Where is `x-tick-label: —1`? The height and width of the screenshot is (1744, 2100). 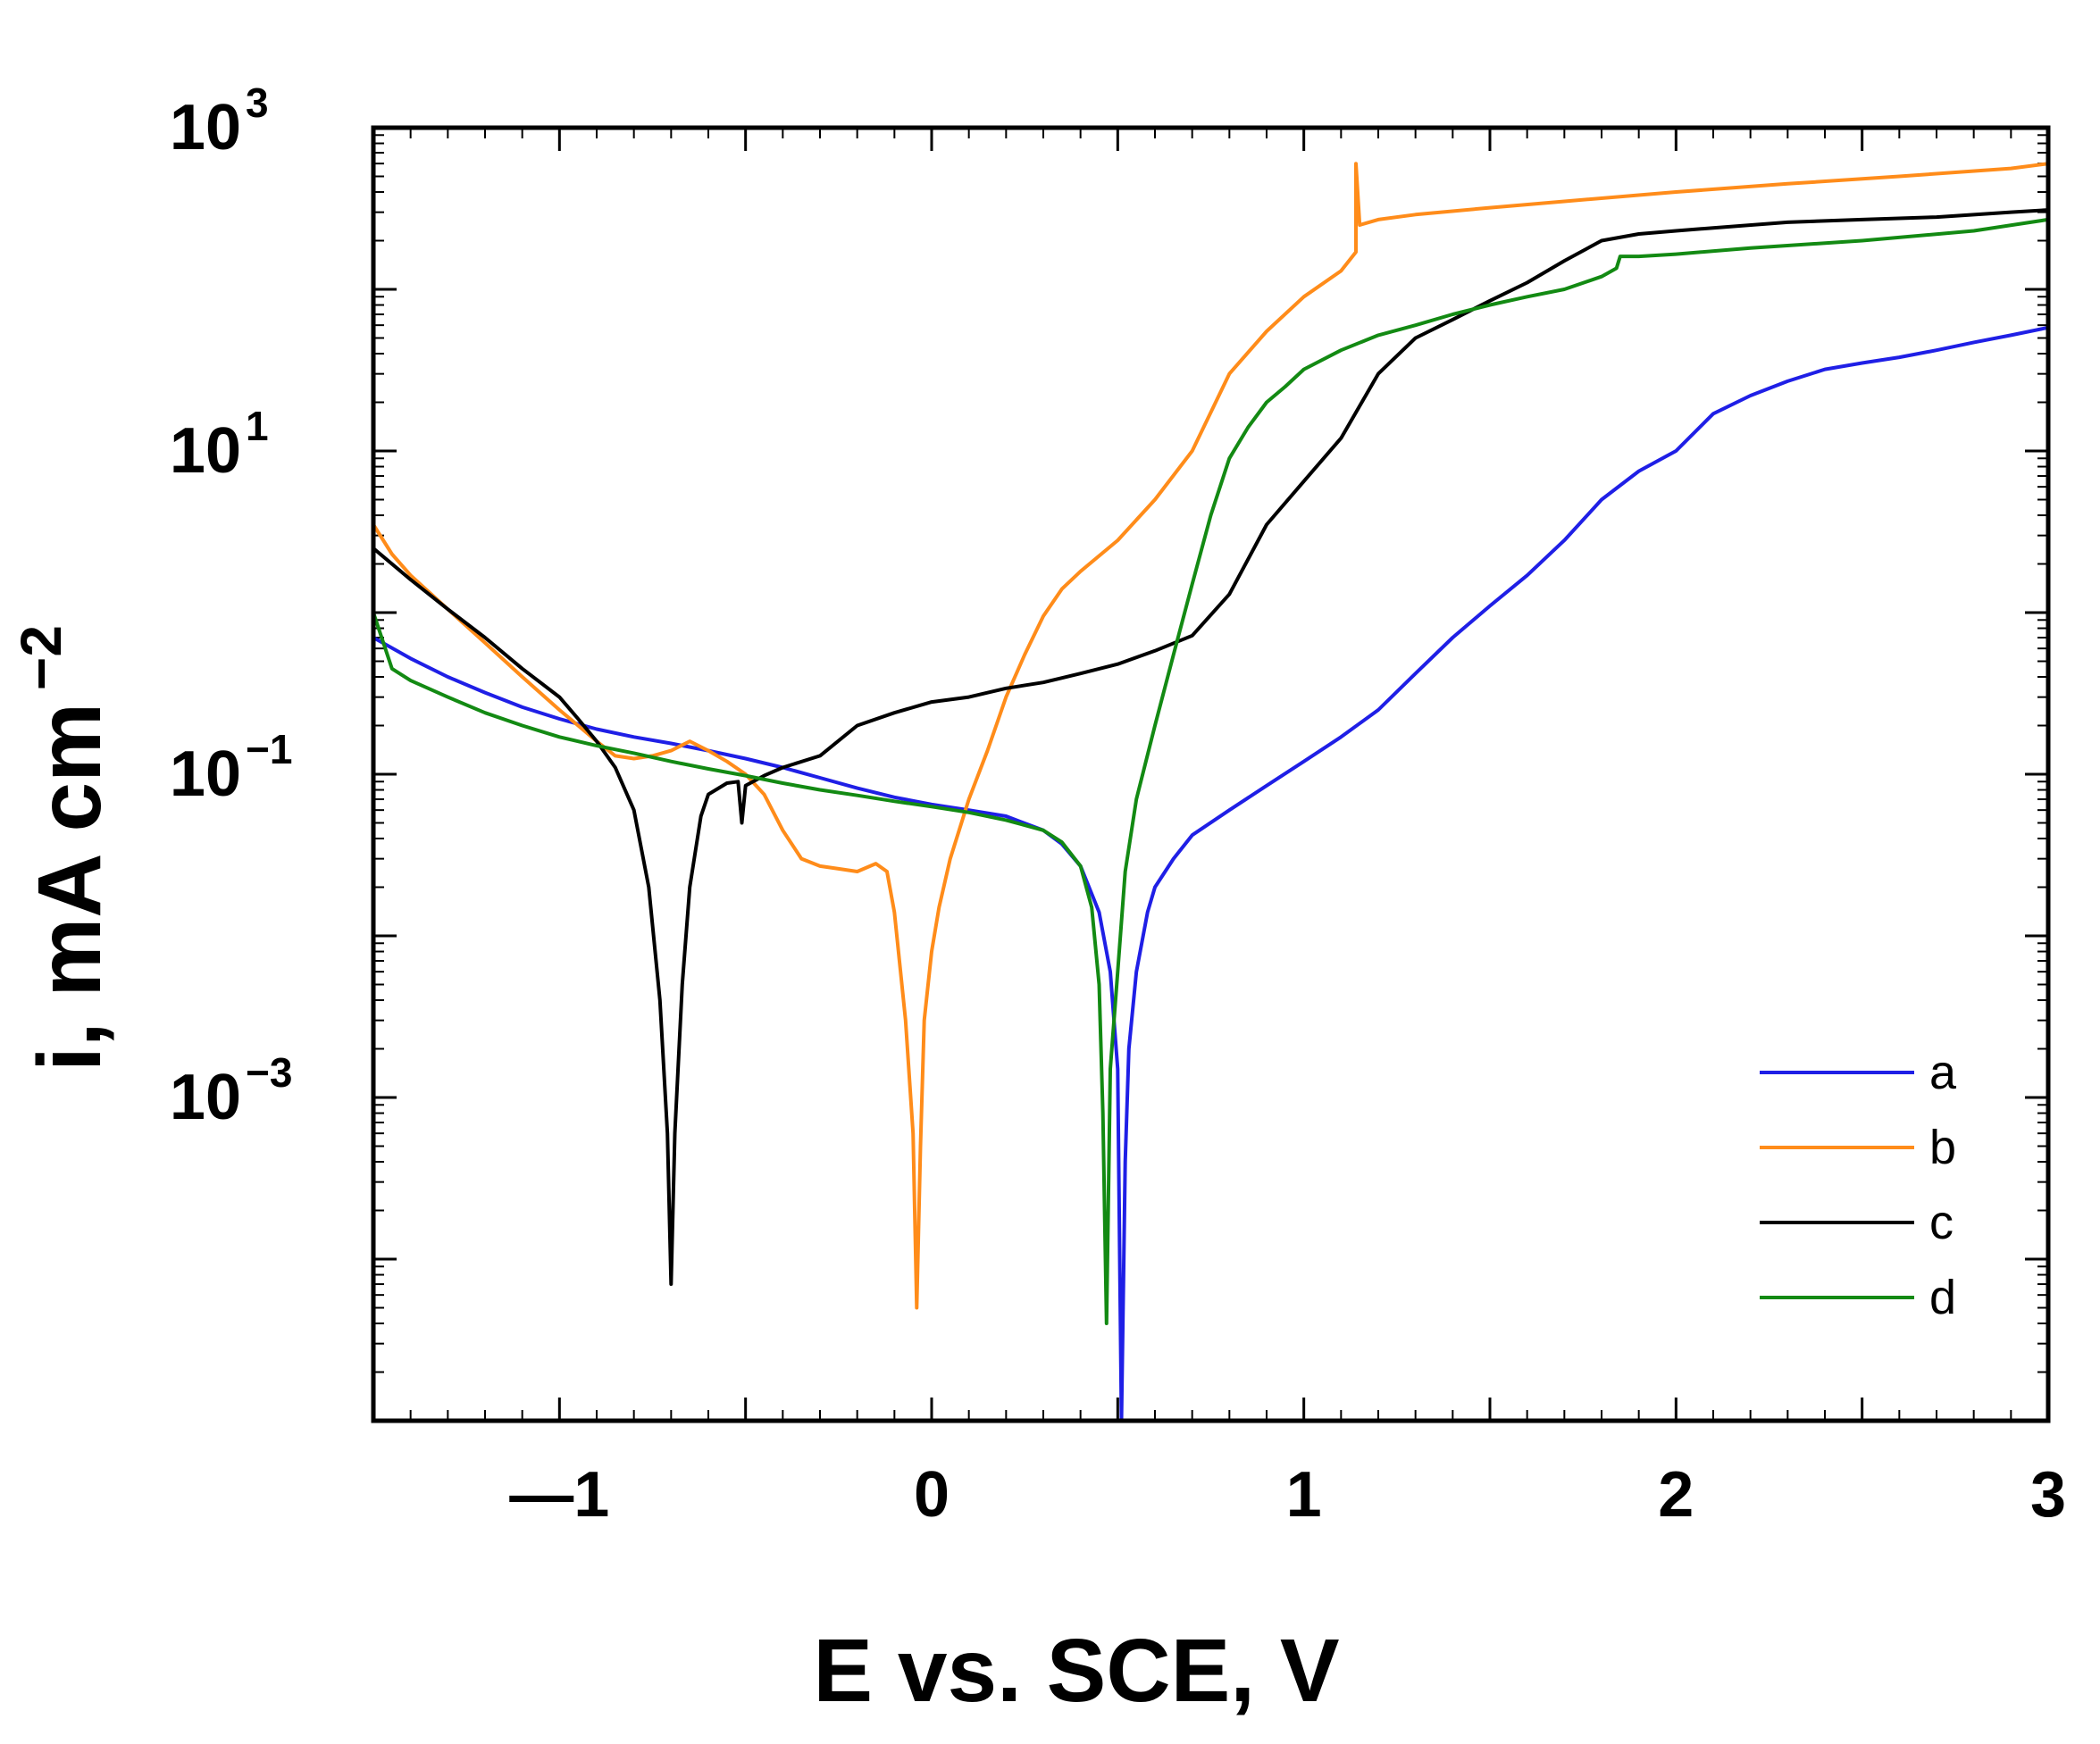 x-tick-label: —1 is located at coordinates (559, 1495).